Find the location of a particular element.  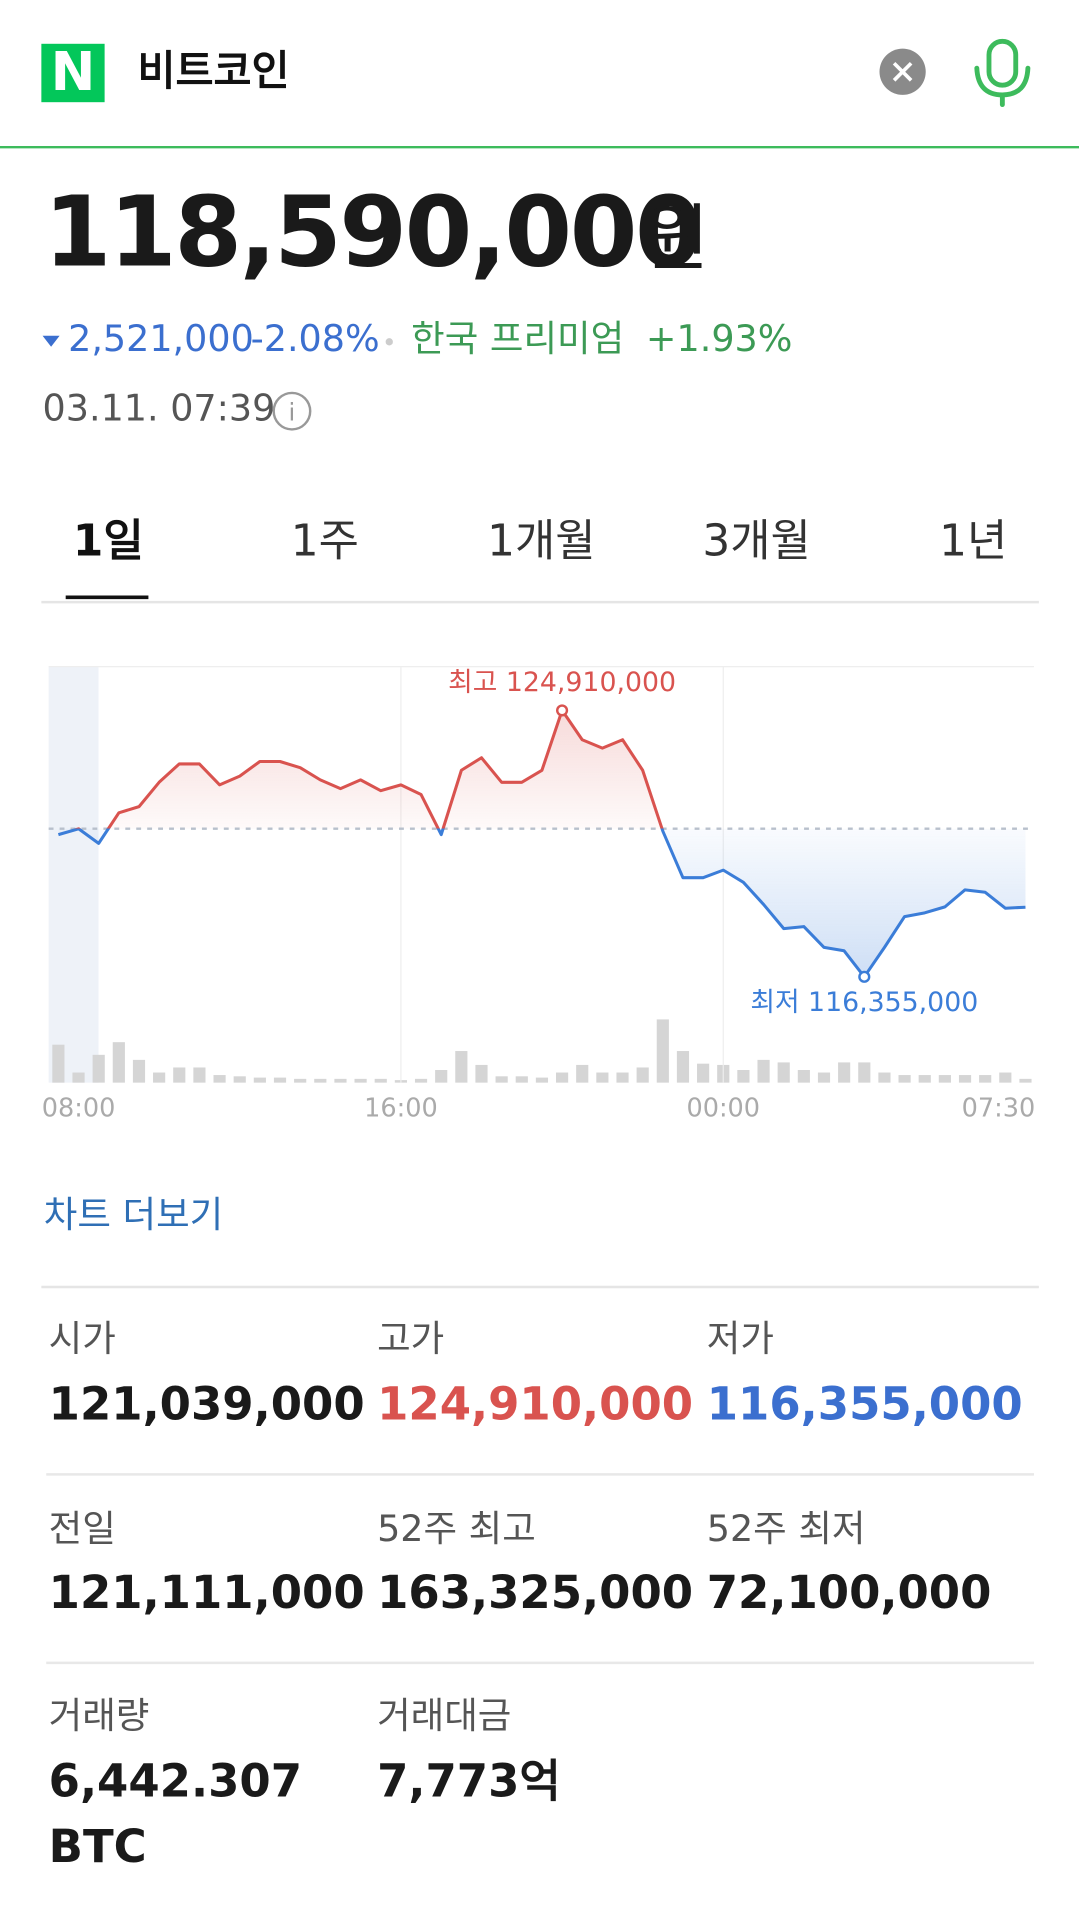

stat-label: 거래량 is located at coordinates (99, 1715).